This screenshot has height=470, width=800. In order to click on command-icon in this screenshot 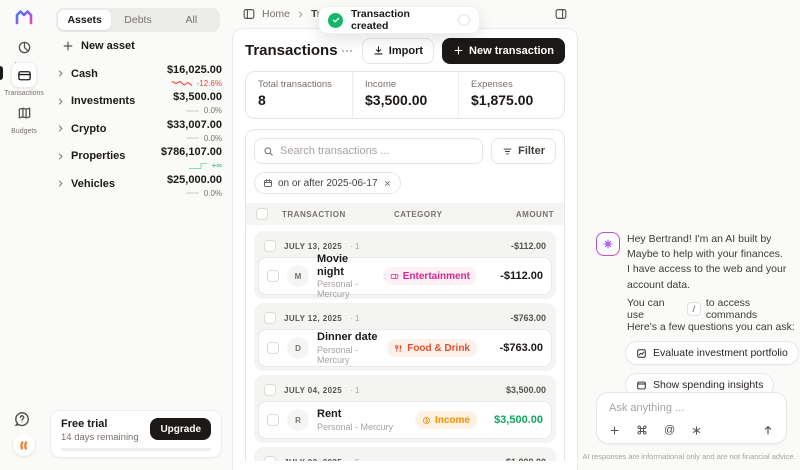, I will do `click(642, 430)`.